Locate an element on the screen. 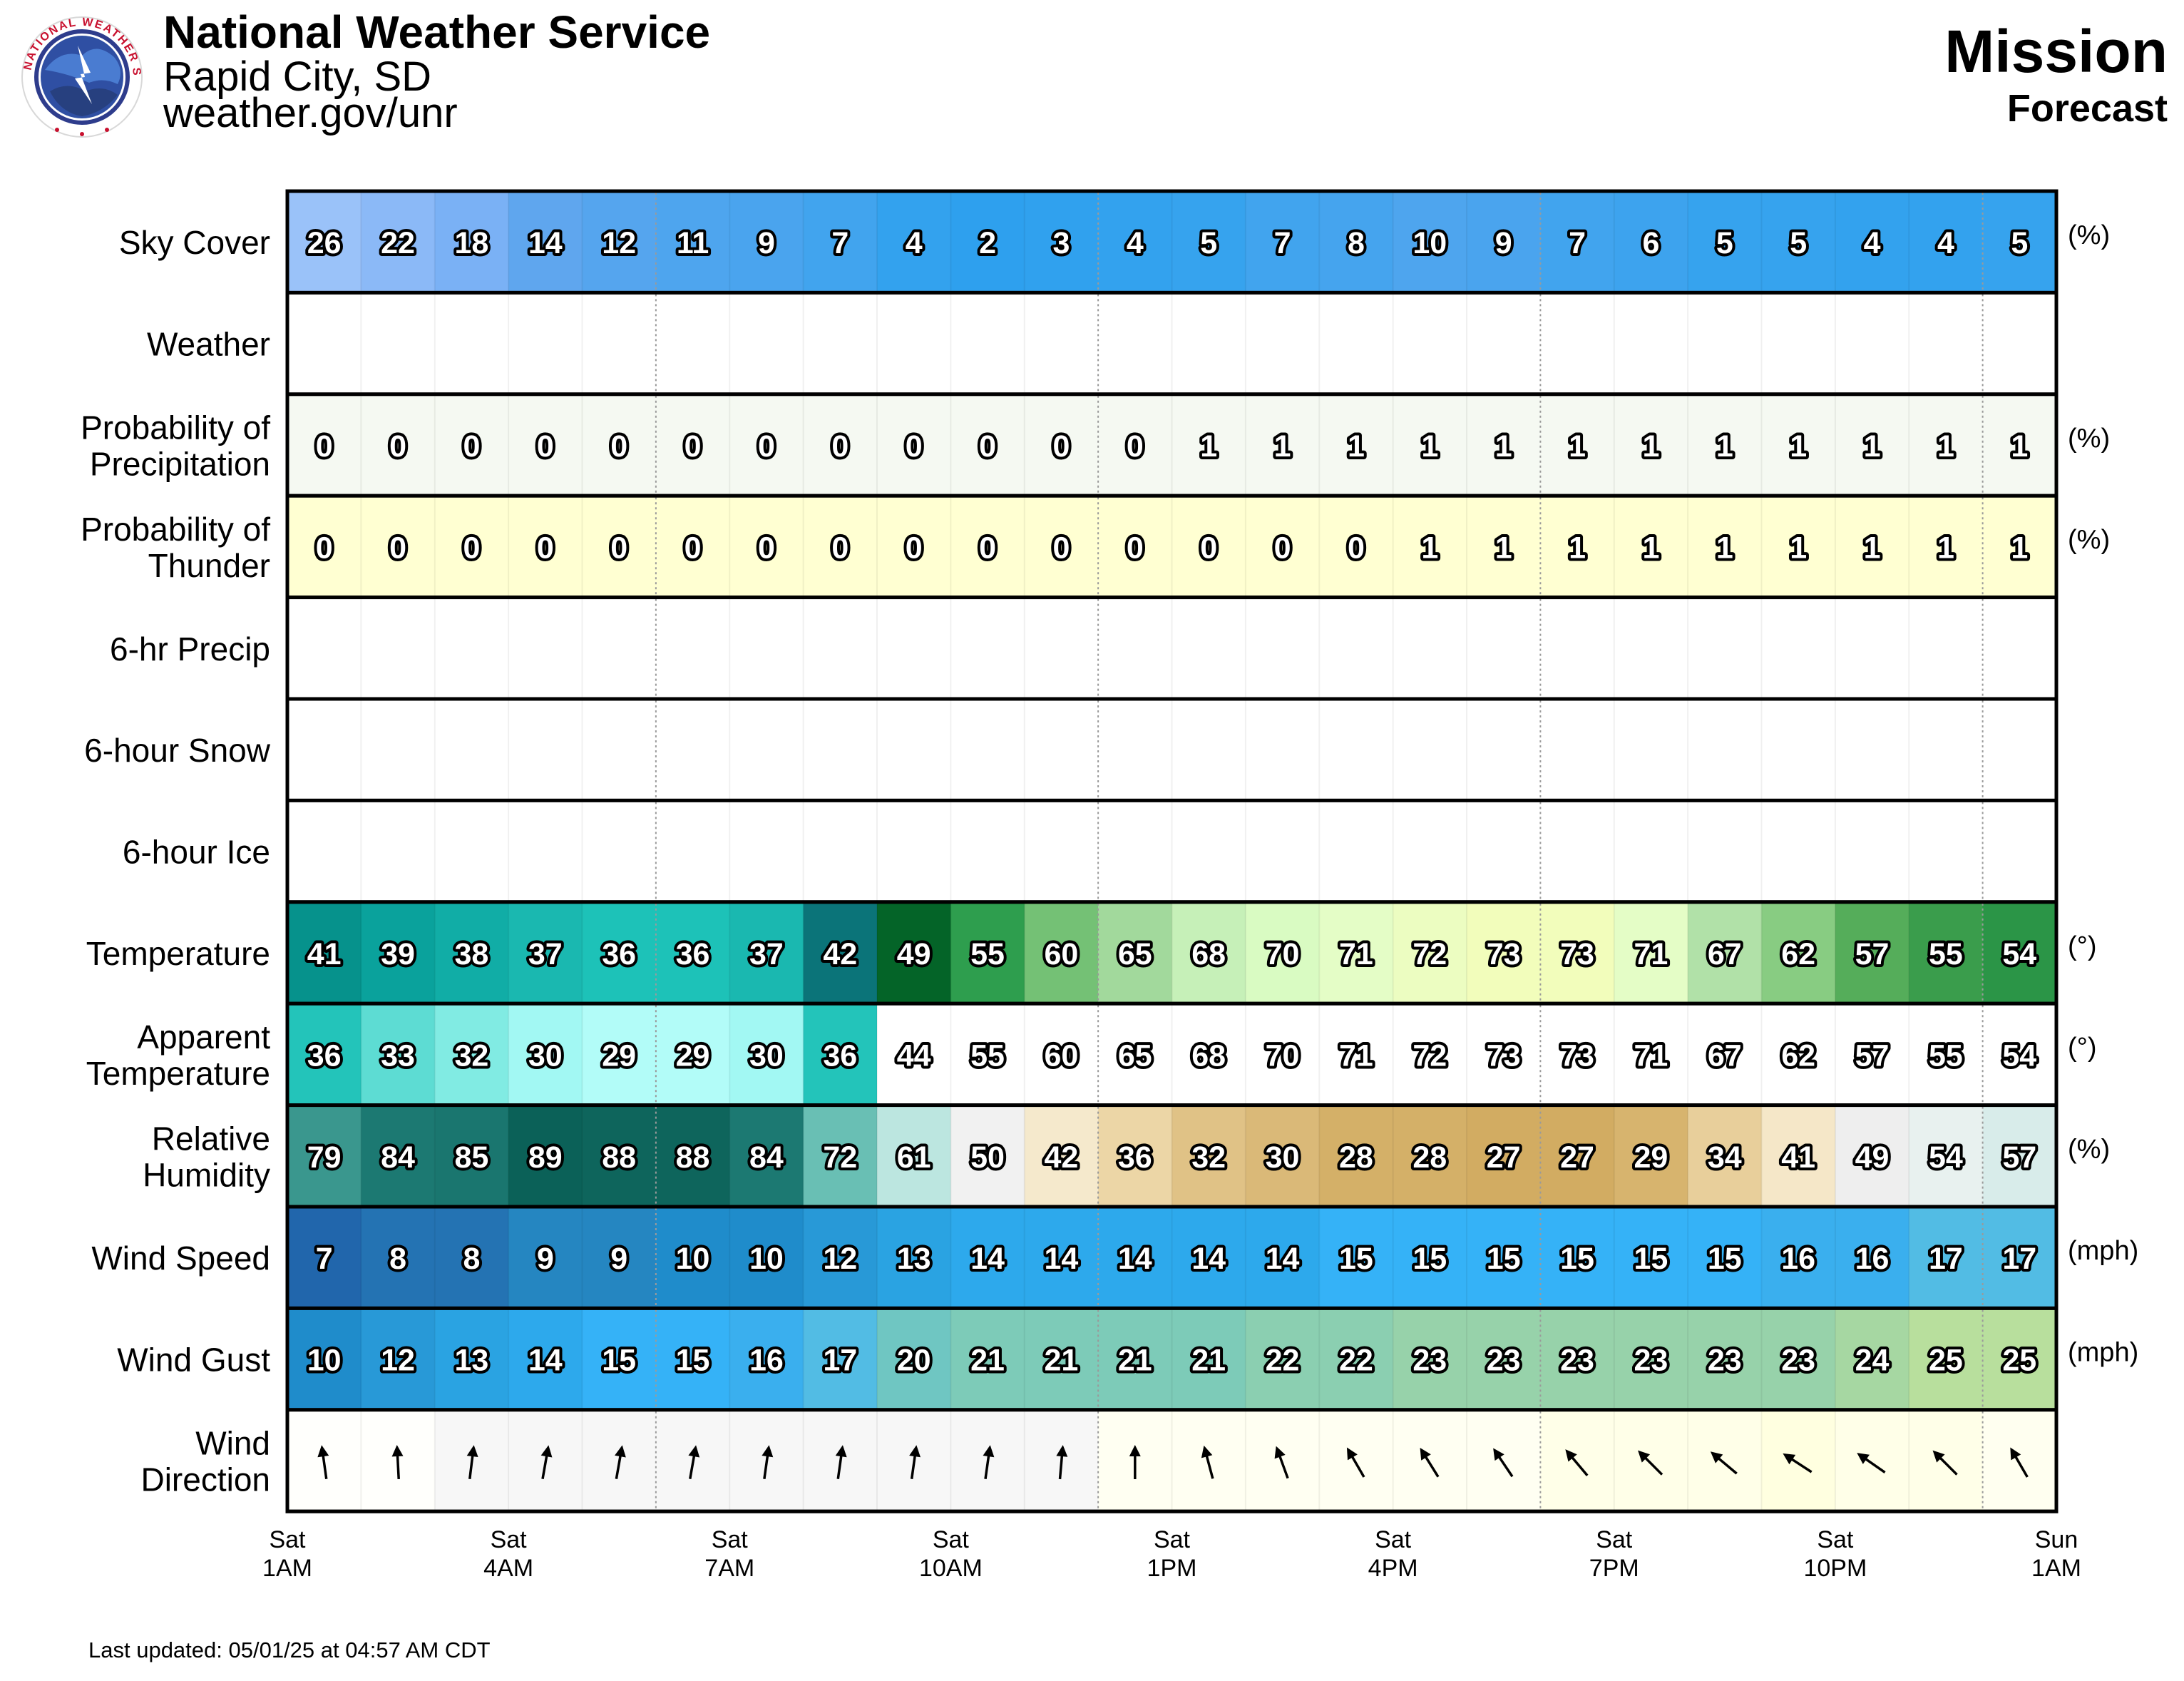 The height and width of the screenshot is (1681, 2184). cell-value: 9 is located at coordinates (1503, 243).